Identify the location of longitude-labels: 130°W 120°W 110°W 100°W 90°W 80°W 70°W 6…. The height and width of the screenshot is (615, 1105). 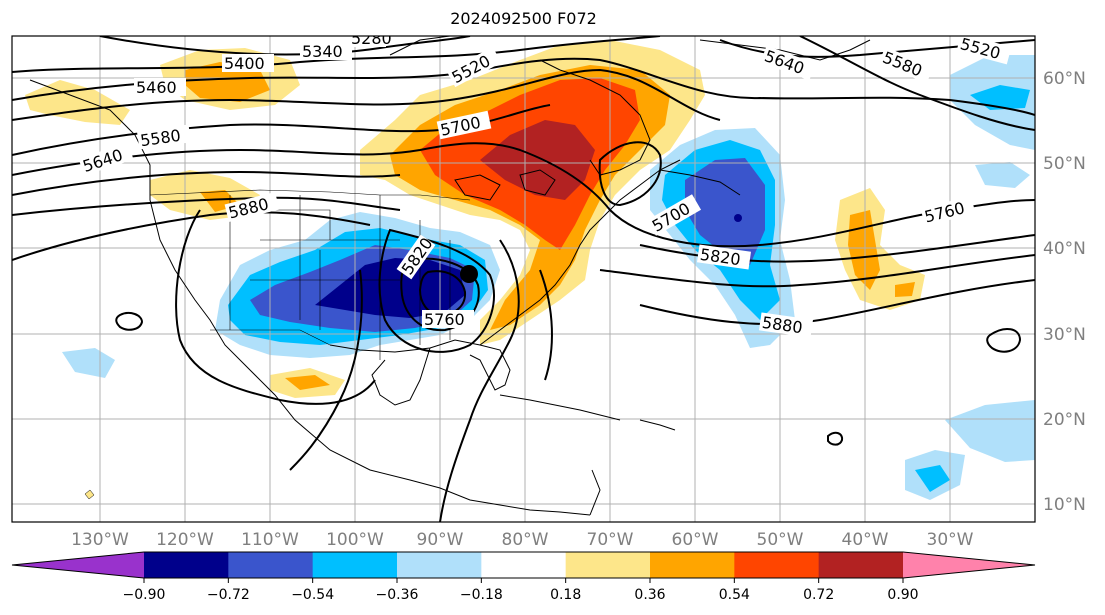
(522, 540).